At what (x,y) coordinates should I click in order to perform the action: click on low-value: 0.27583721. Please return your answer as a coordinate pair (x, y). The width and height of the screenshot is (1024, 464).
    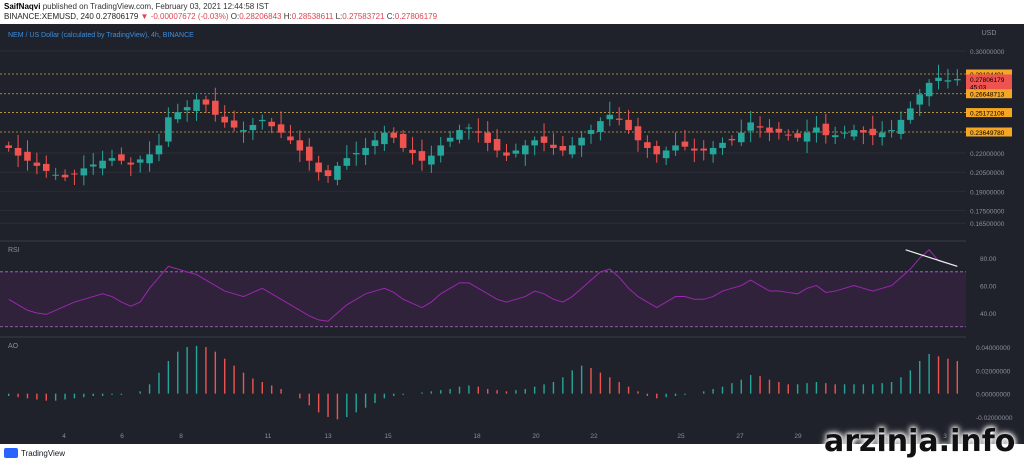
    Looking at the image, I should click on (363, 16).